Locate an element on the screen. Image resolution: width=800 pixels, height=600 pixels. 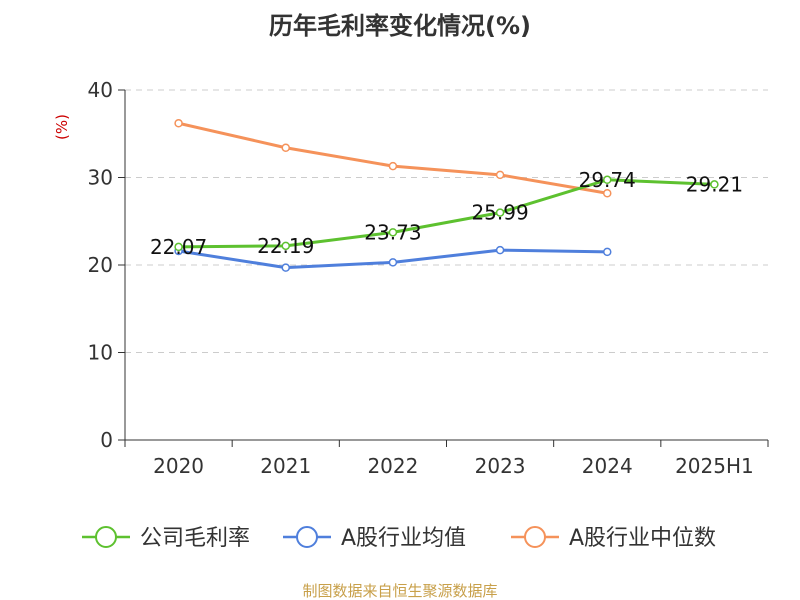
legend-item: A股行业中位数 is located at coordinates (613, 538).